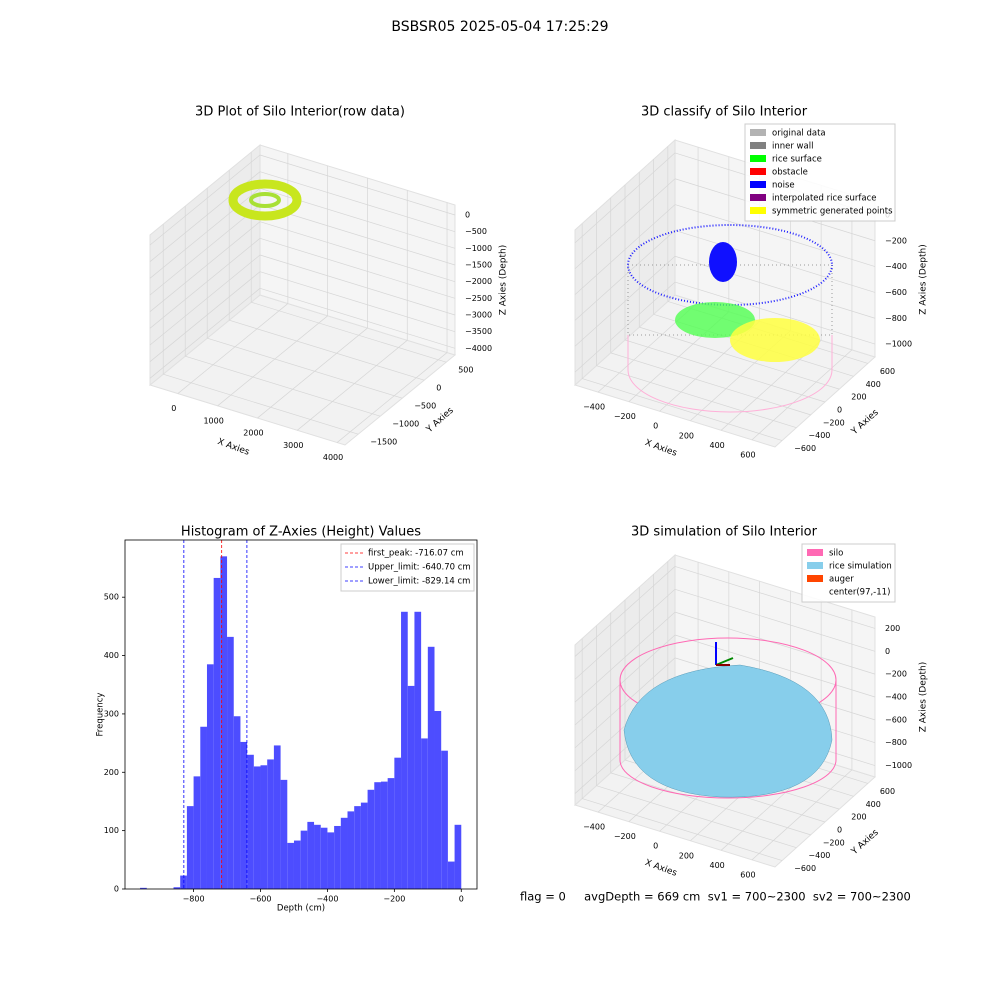 The height and width of the screenshot is (1000, 1000). I want to click on x-tick-label: 0, so click(655, 426).